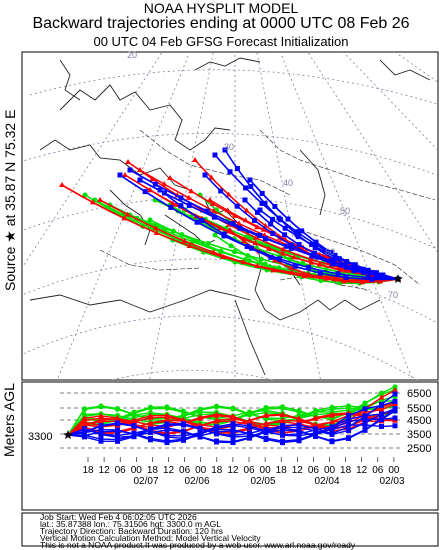  Describe the element at coordinates (230, 529) in the screenshot. I see `info-box` at that location.